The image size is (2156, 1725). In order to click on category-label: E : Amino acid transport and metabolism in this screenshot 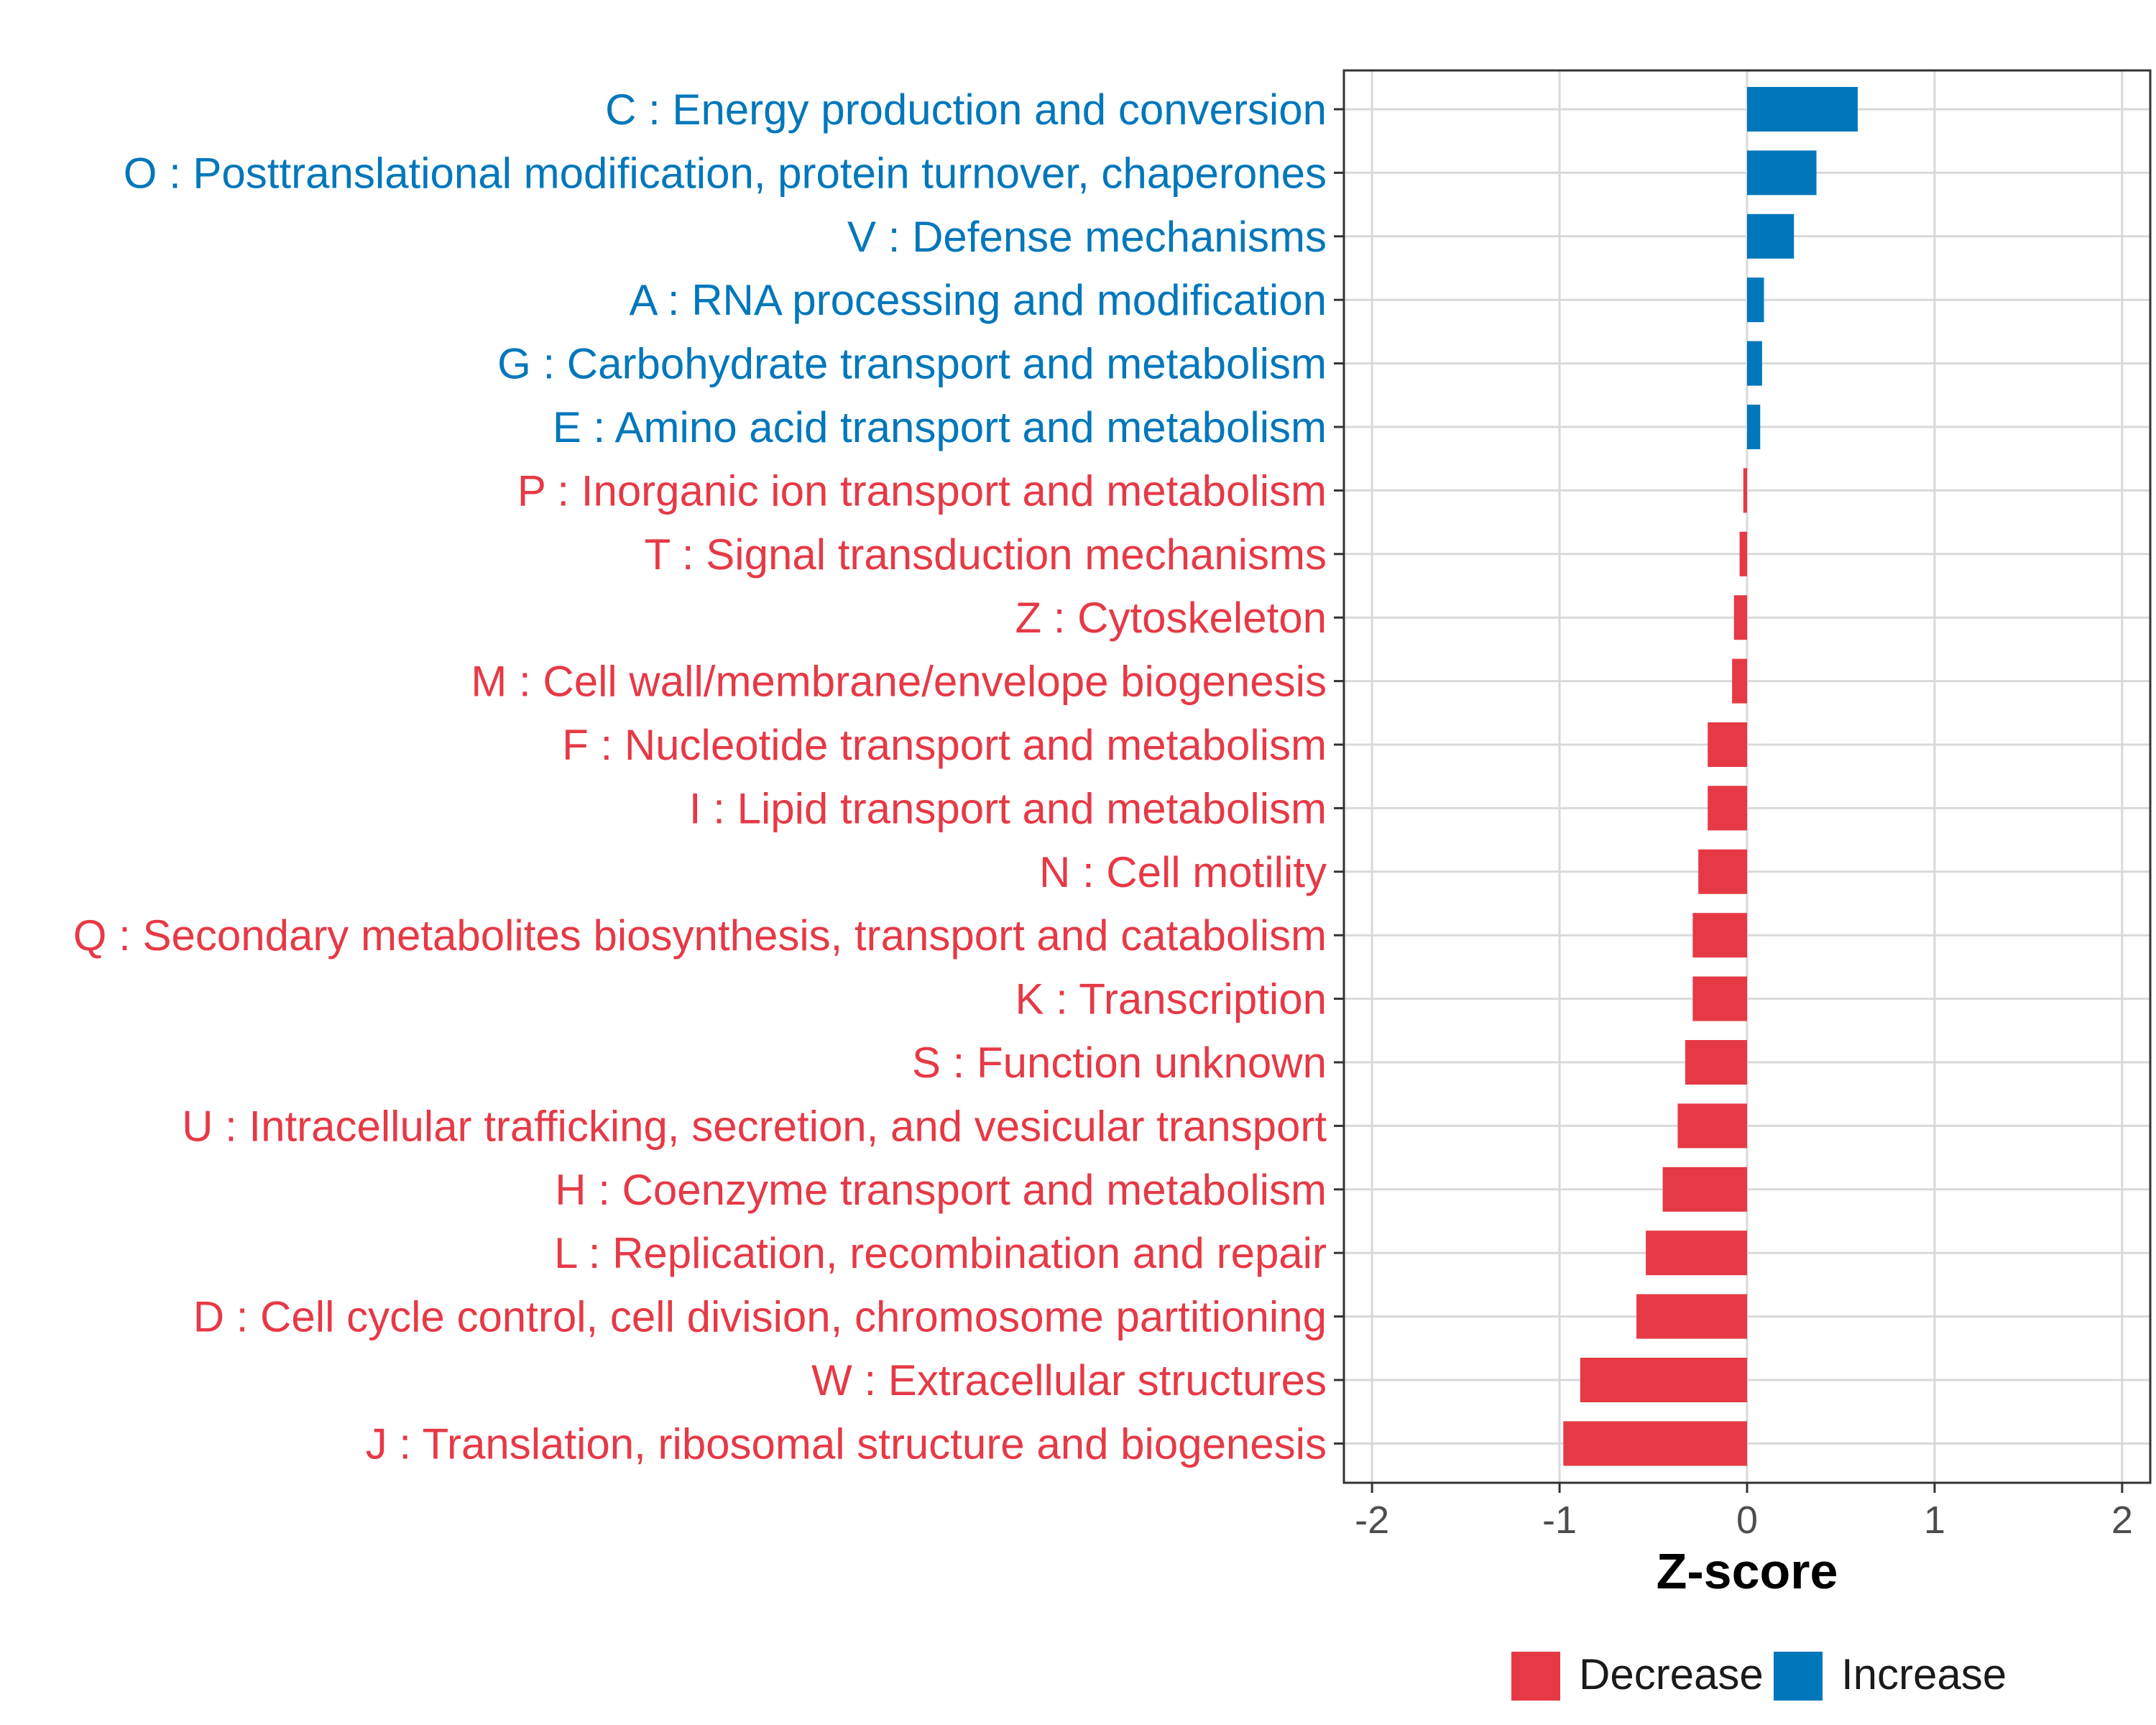, I will do `click(940, 427)`.